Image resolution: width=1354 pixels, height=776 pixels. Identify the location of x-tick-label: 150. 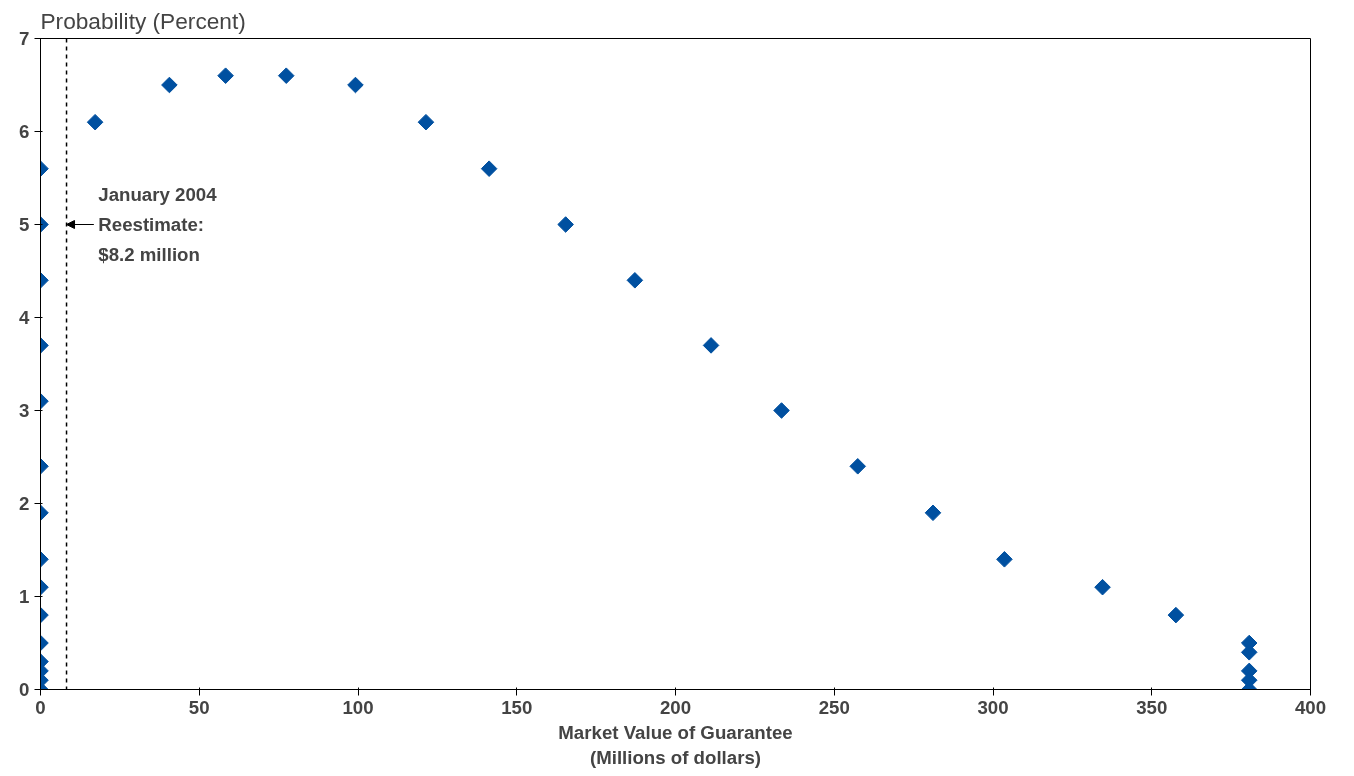
(517, 707).